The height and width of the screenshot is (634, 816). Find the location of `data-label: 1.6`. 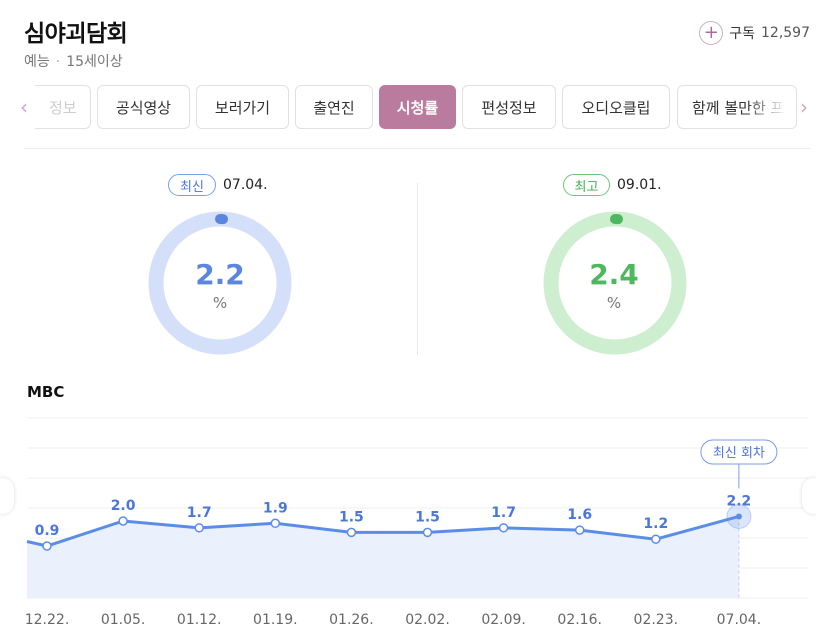

data-label: 1.6 is located at coordinates (579, 515).